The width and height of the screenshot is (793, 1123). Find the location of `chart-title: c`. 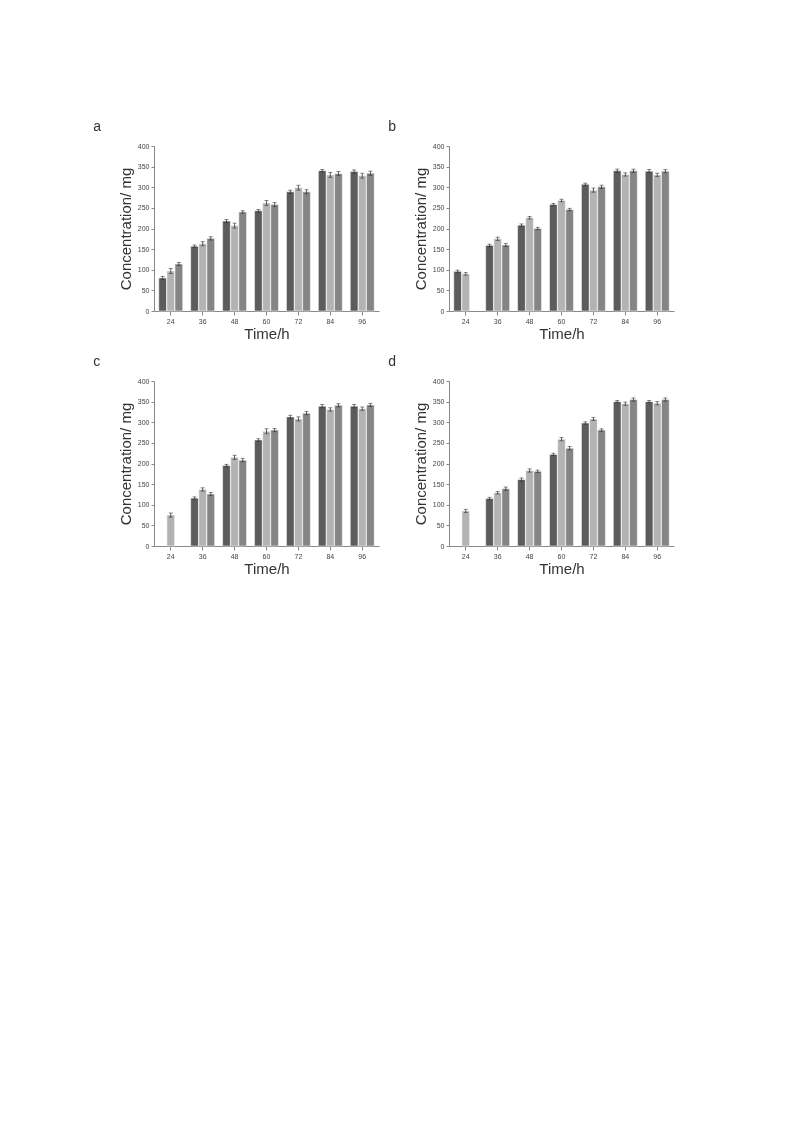

chart-title: c is located at coordinates (97, 361).